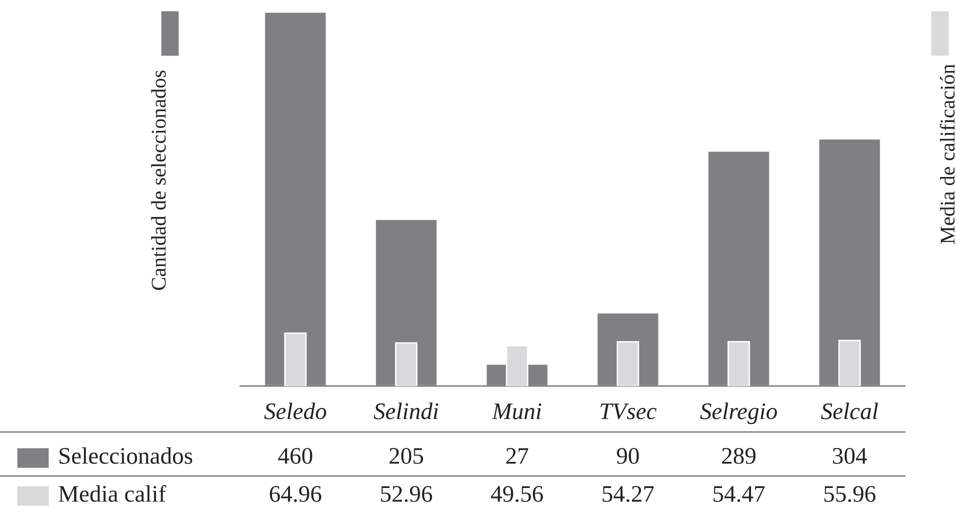 This screenshot has width=956, height=516. I want to click on x-tick-label: Selcal, so click(849, 411).